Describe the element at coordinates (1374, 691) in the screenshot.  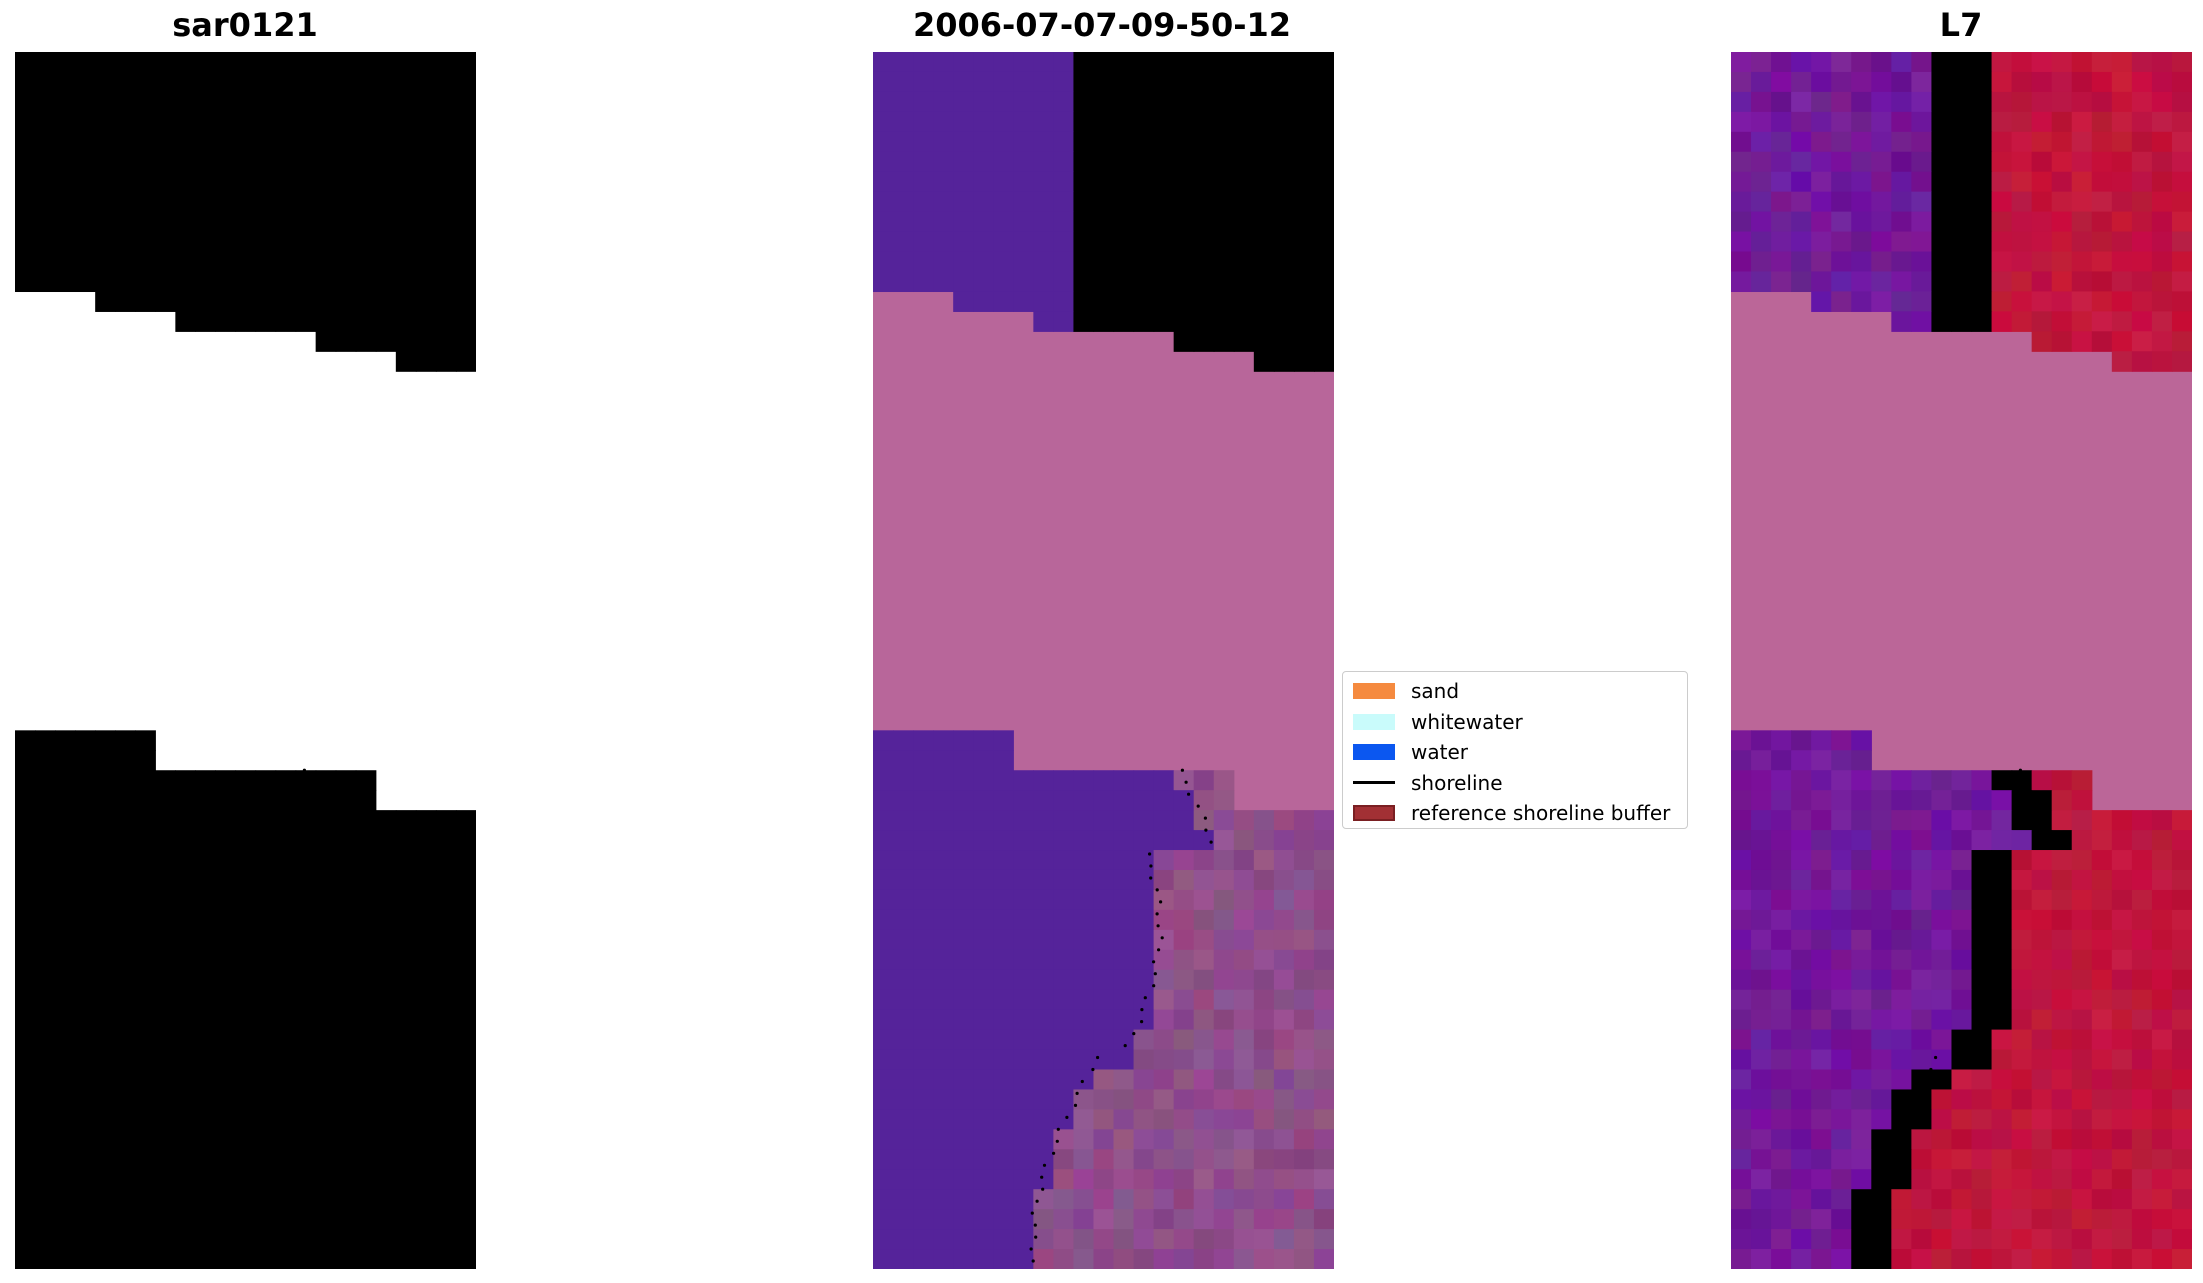
I see `sand-swatch` at that location.